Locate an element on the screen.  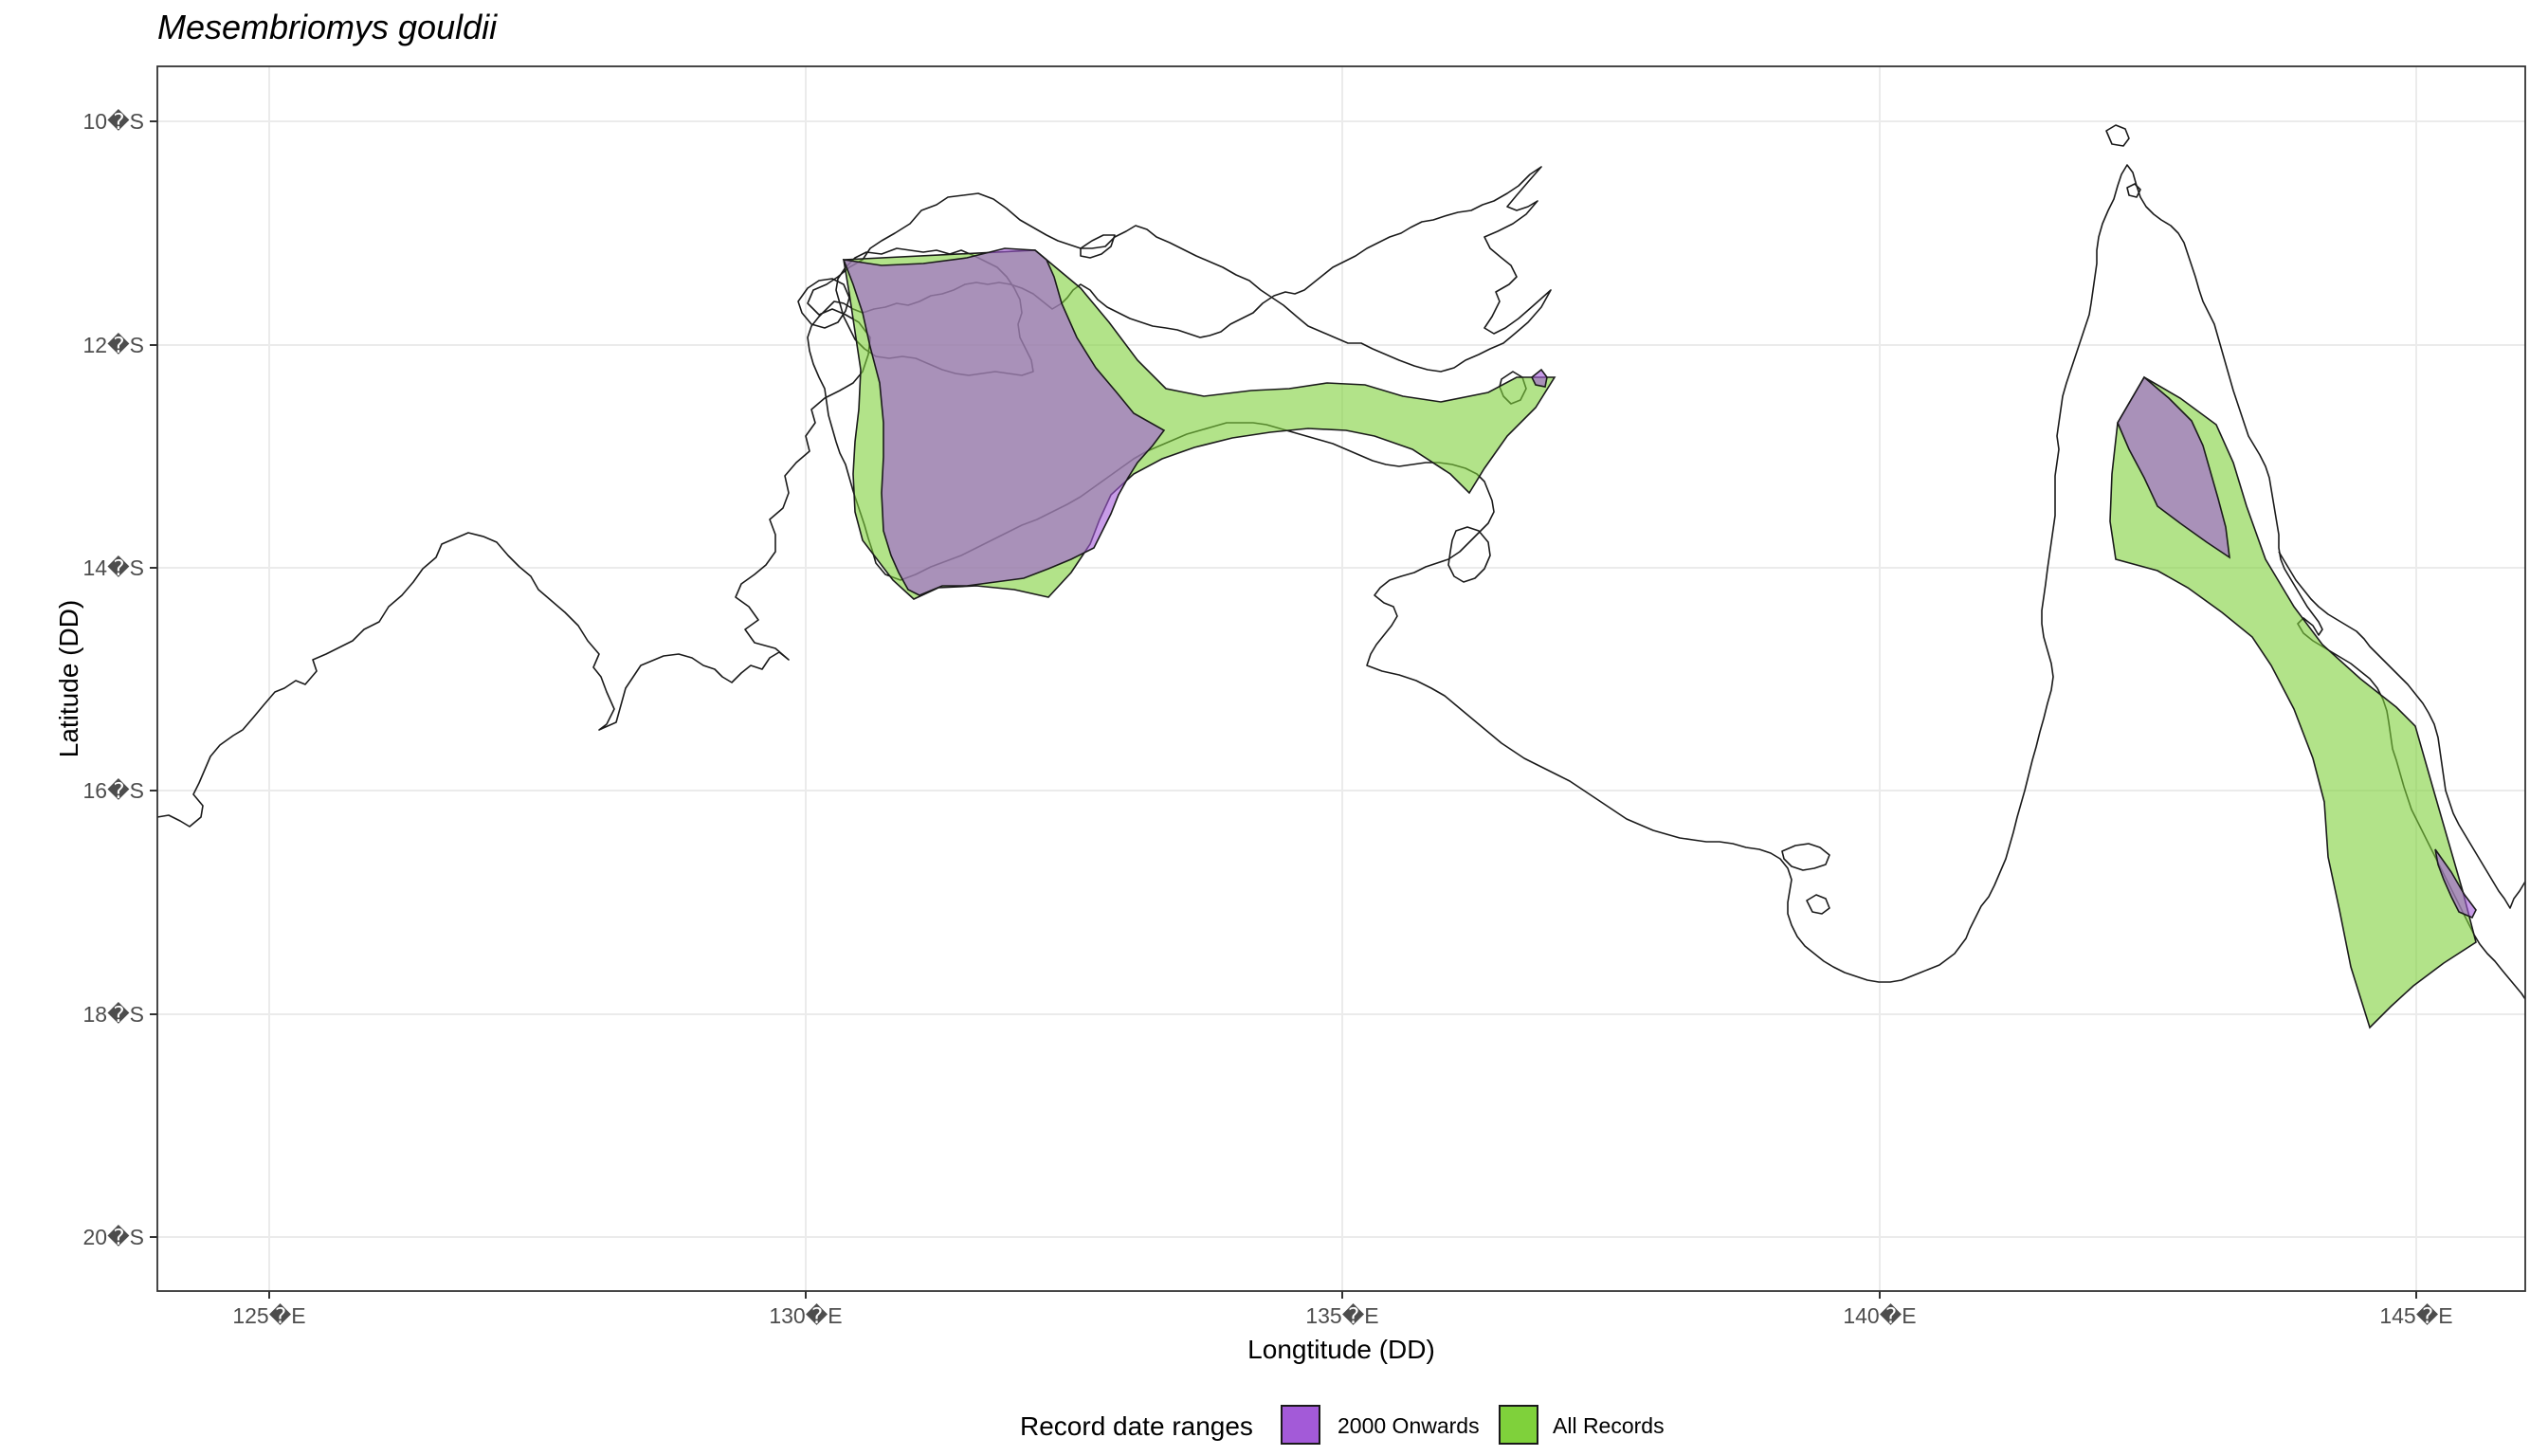
y-tick-label: 18�S is located at coordinates (113, 1015).